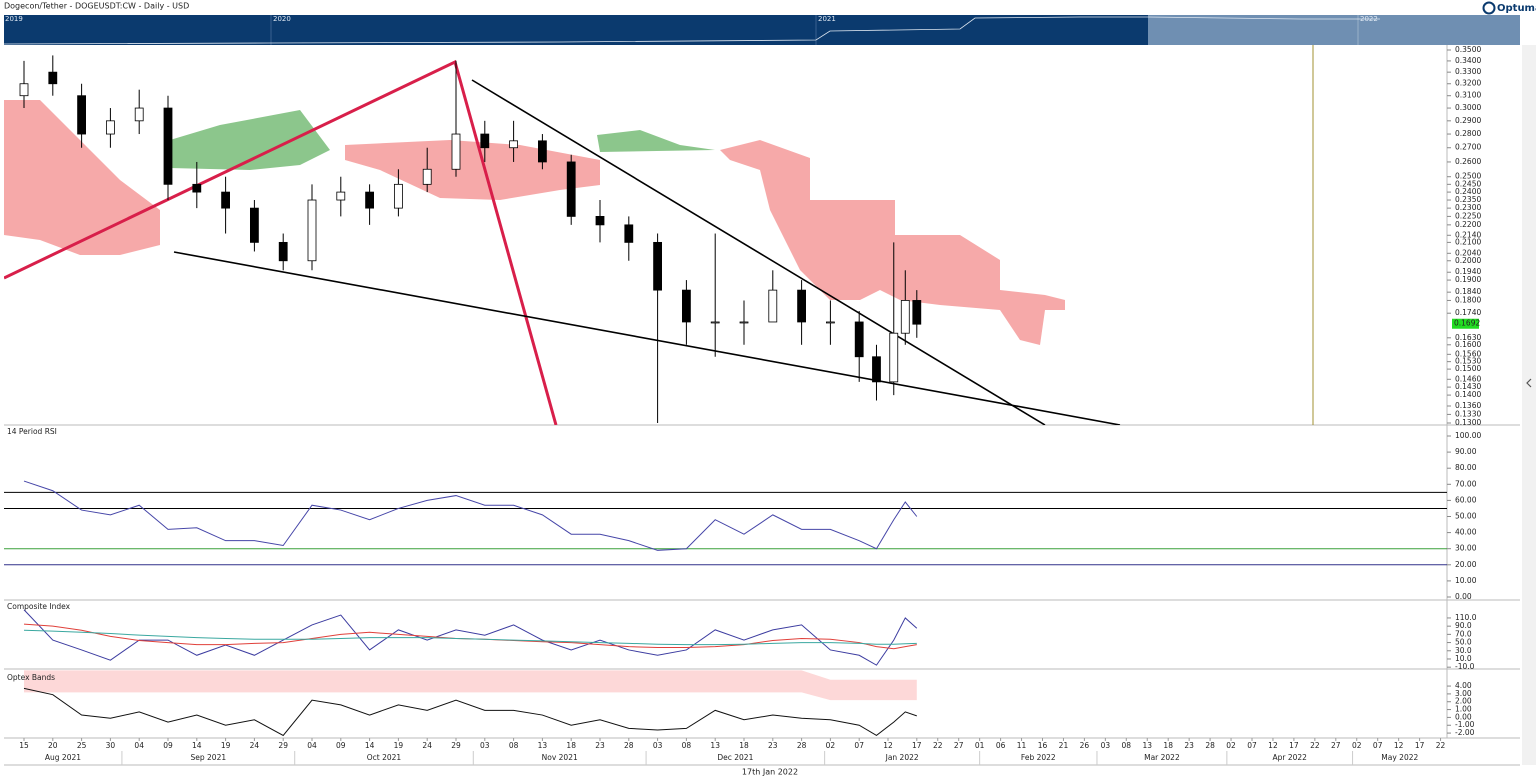 This screenshot has width=1536, height=783. I want to click on y-tick-label: 0.2600, so click(1468, 161).